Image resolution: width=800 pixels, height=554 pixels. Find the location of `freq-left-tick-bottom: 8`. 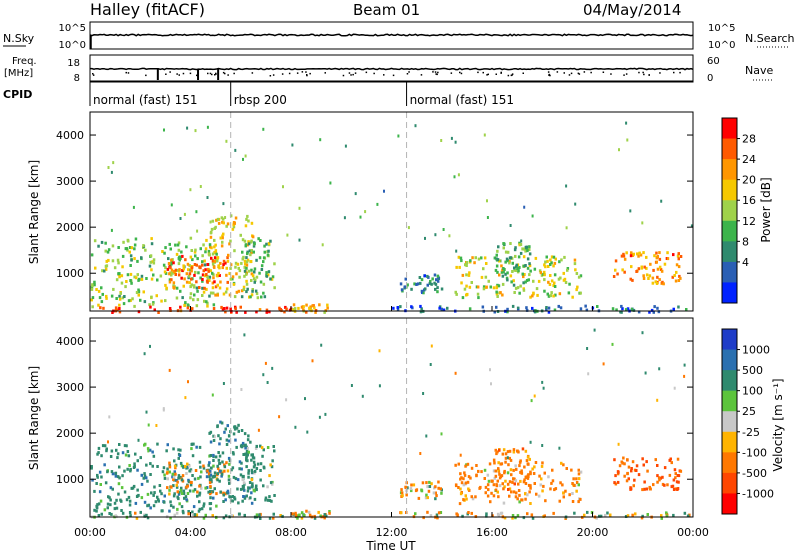

freq-left-tick-bottom: 8 is located at coordinates (77, 78).